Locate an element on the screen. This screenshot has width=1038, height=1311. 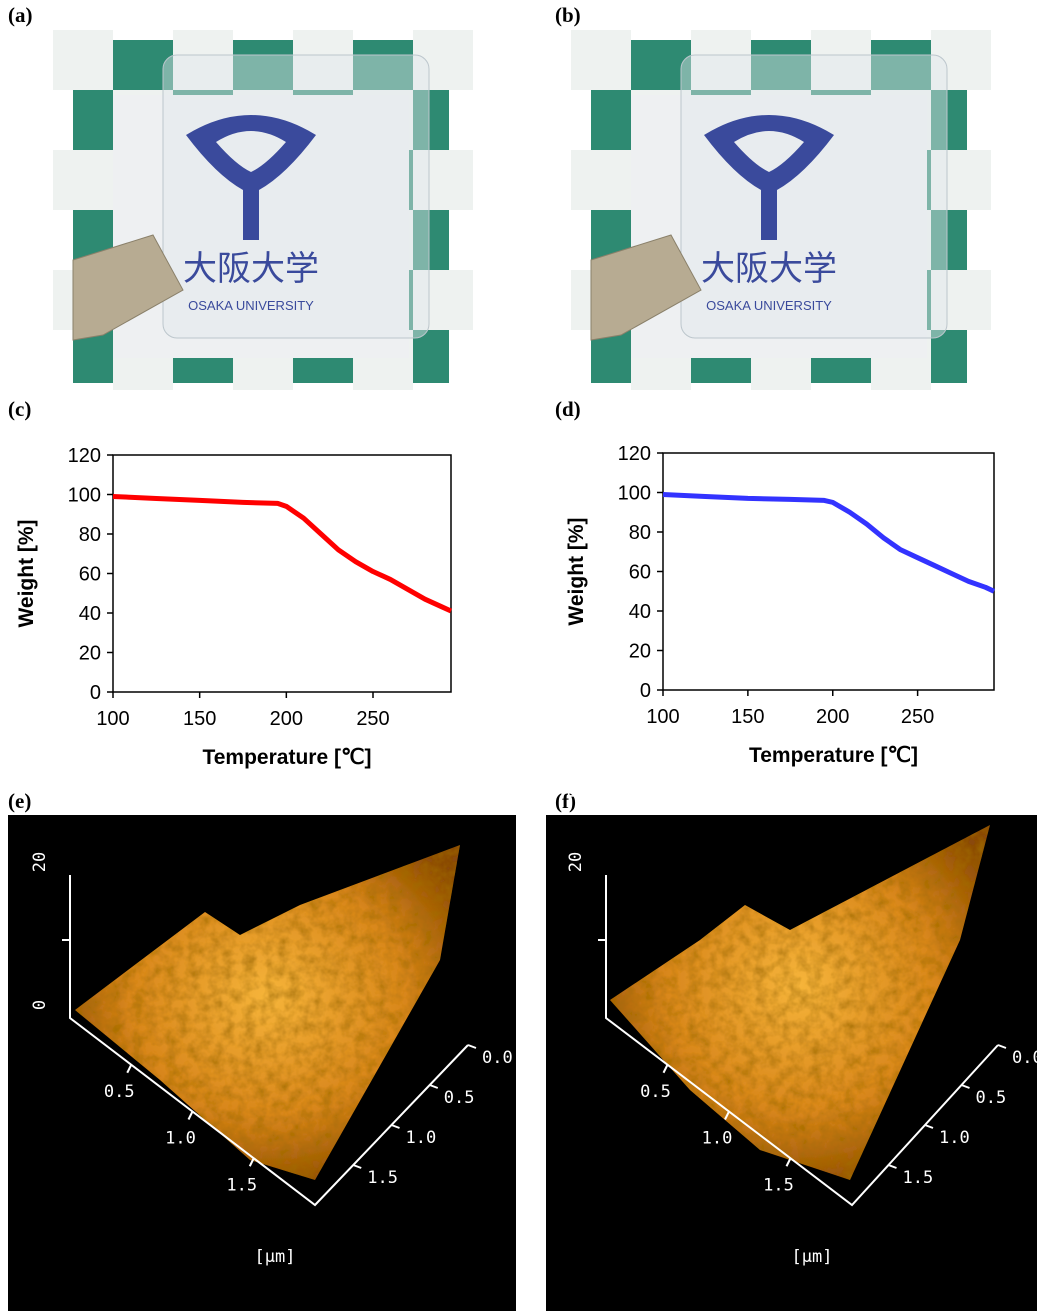
panel-label: (f) is located at coordinates (565, 801).